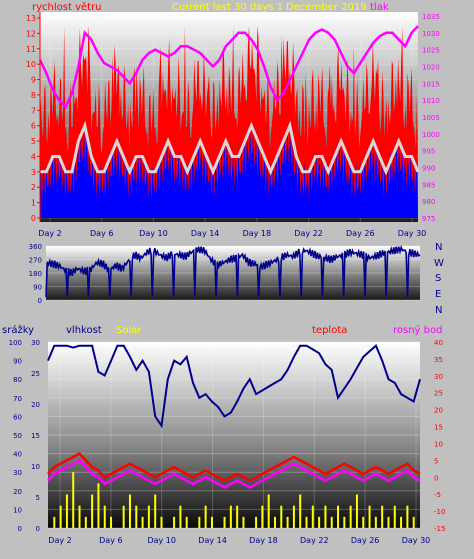 This screenshot has height=559, width=474. I want to click on mid-left-tick-label: 90, so click(37, 288).